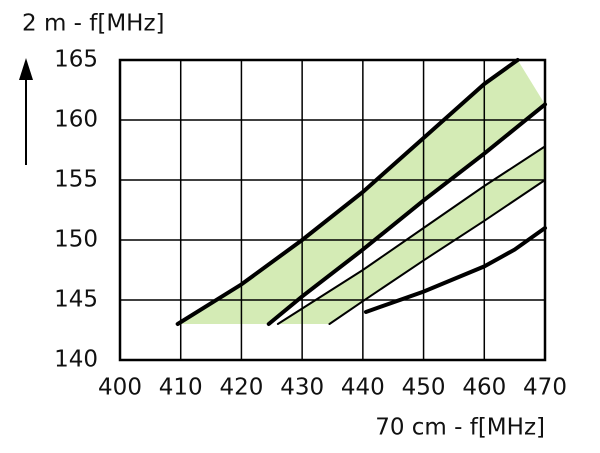 The image size is (600, 453). I want to click on x-tick-label: 420, so click(241, 388).